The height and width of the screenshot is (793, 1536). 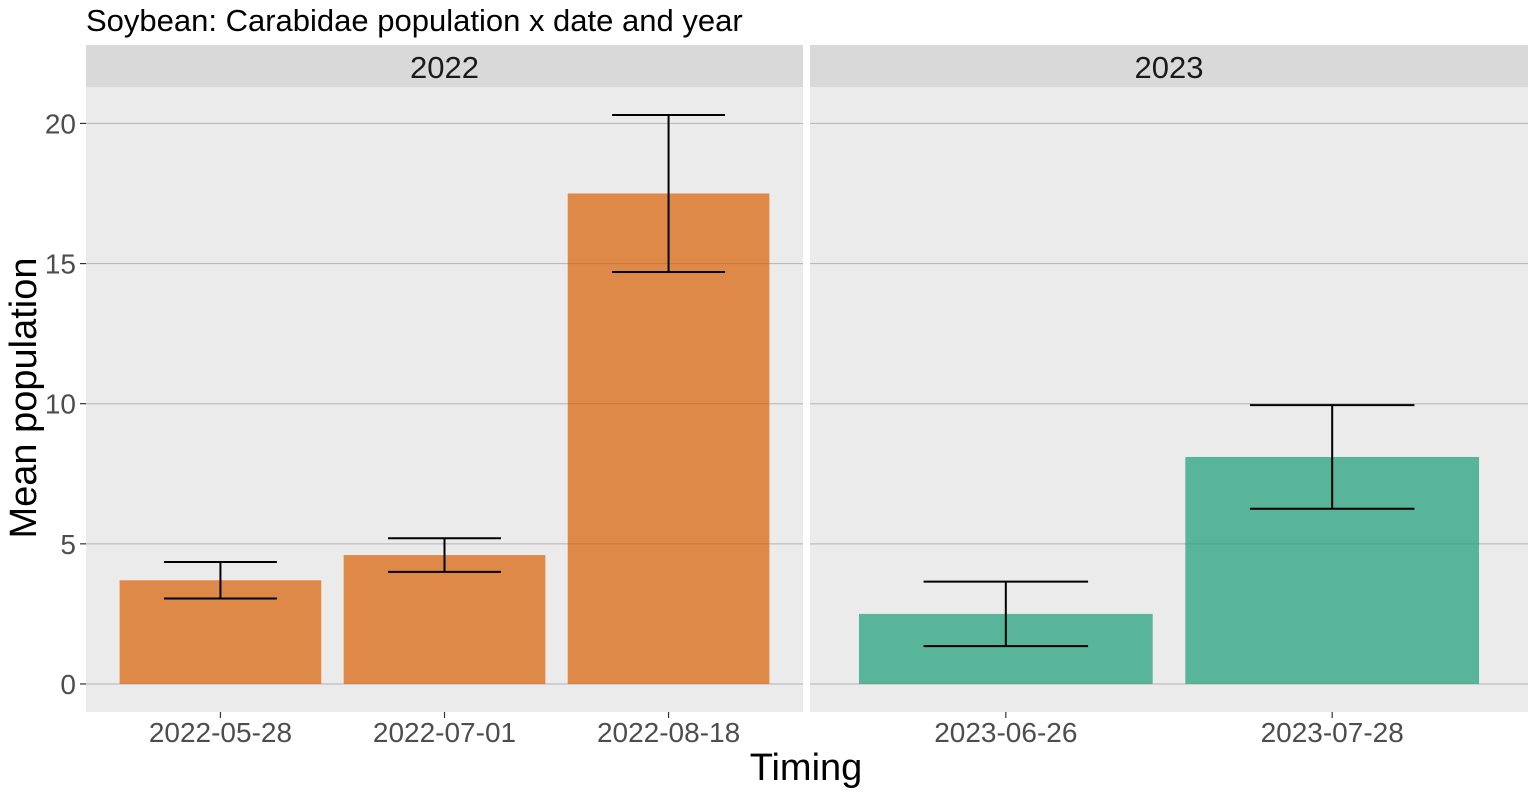 What do you see at coordinates (24, 398) in the screenshot?
I see `y-axis-title: Mean population` at bounding box center [24, 398].